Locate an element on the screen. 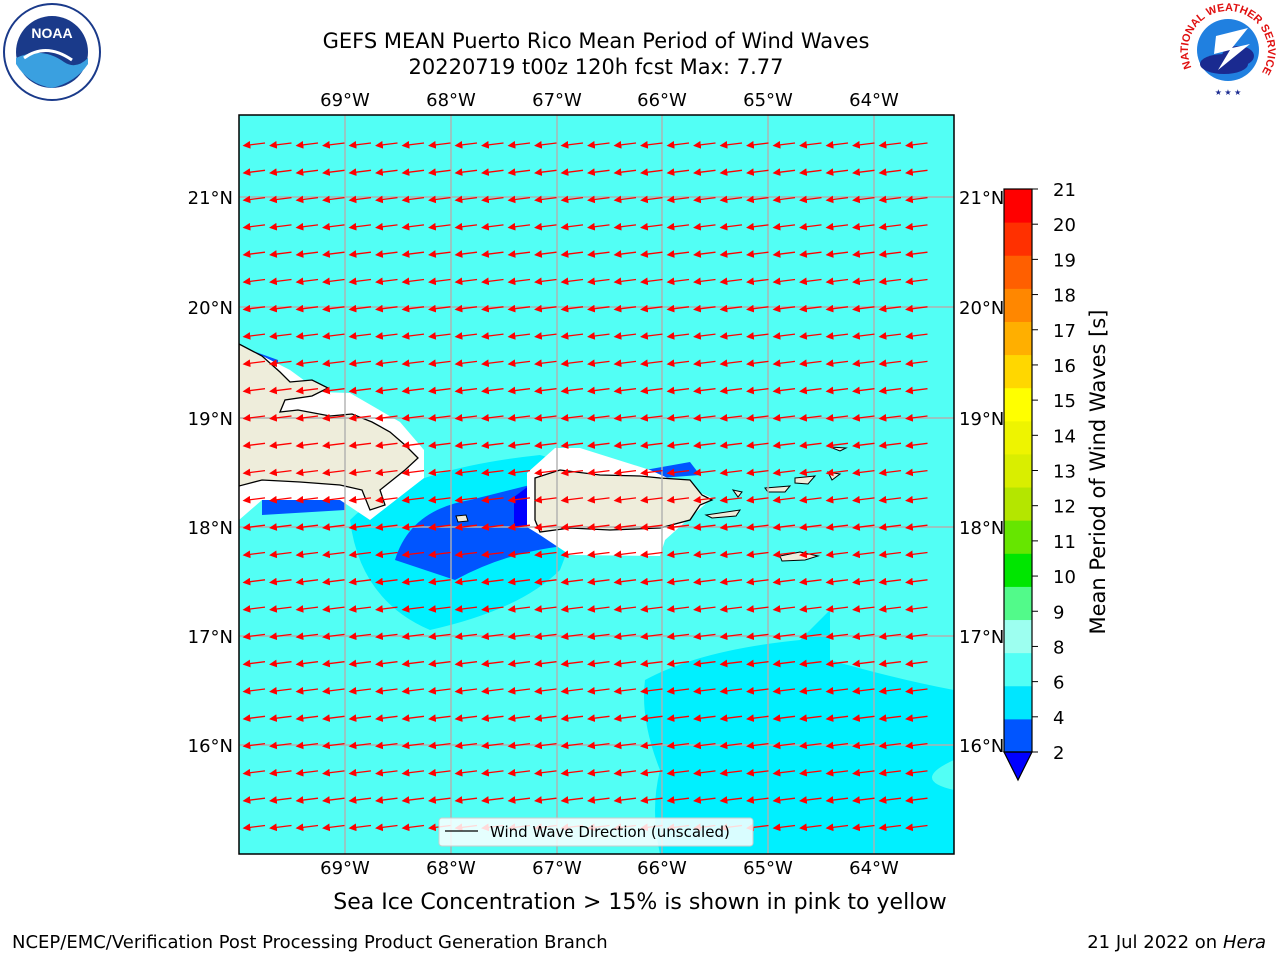 This screenshot has width=1280, height=960. contour-6s-region is located at coordinates (799, 732).